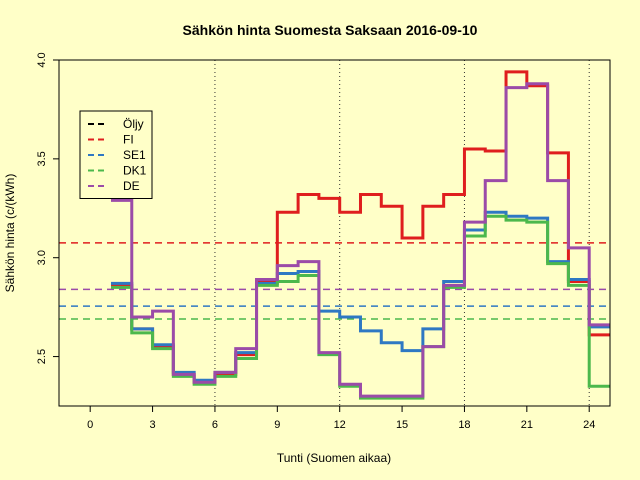  What do you see at coordinates (527, 425) in the screenshot?
I see `x-tick-label-21: 21` at bounding box center [527, 425].